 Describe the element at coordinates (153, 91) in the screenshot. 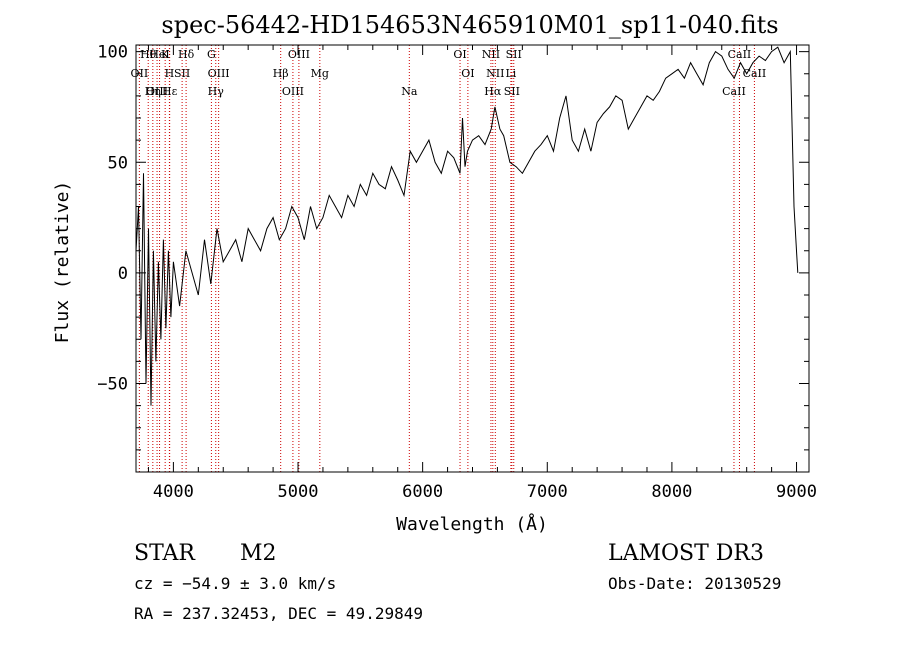

I see `spectral-line-label: Hη` at that location.